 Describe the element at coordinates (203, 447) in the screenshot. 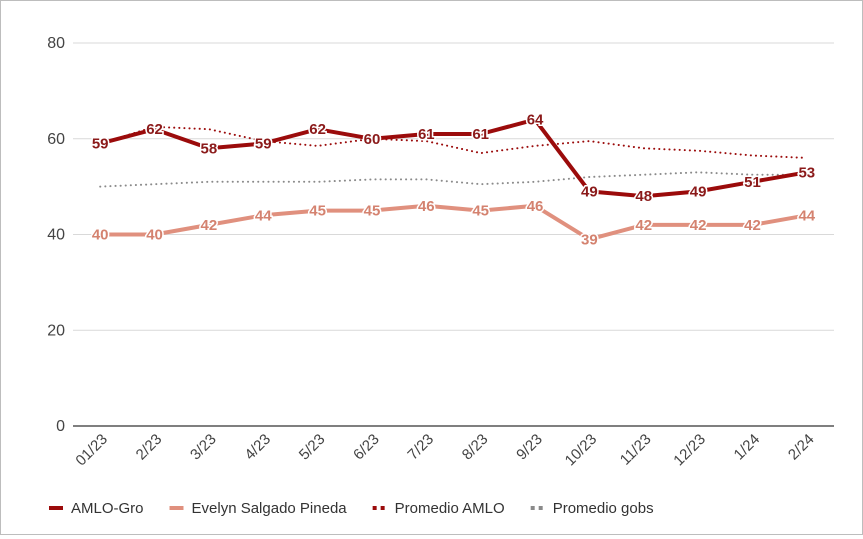

I see `x-tick-label: 3/23` at that location.